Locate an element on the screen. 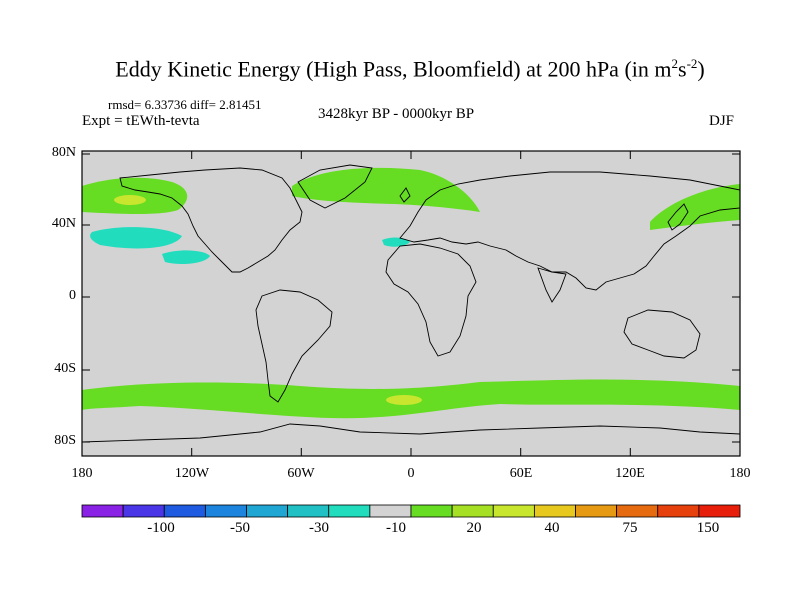 This screenshot has height=600, width=800. x-tick-label-60e: 60E is located at coordinates (521, 473).